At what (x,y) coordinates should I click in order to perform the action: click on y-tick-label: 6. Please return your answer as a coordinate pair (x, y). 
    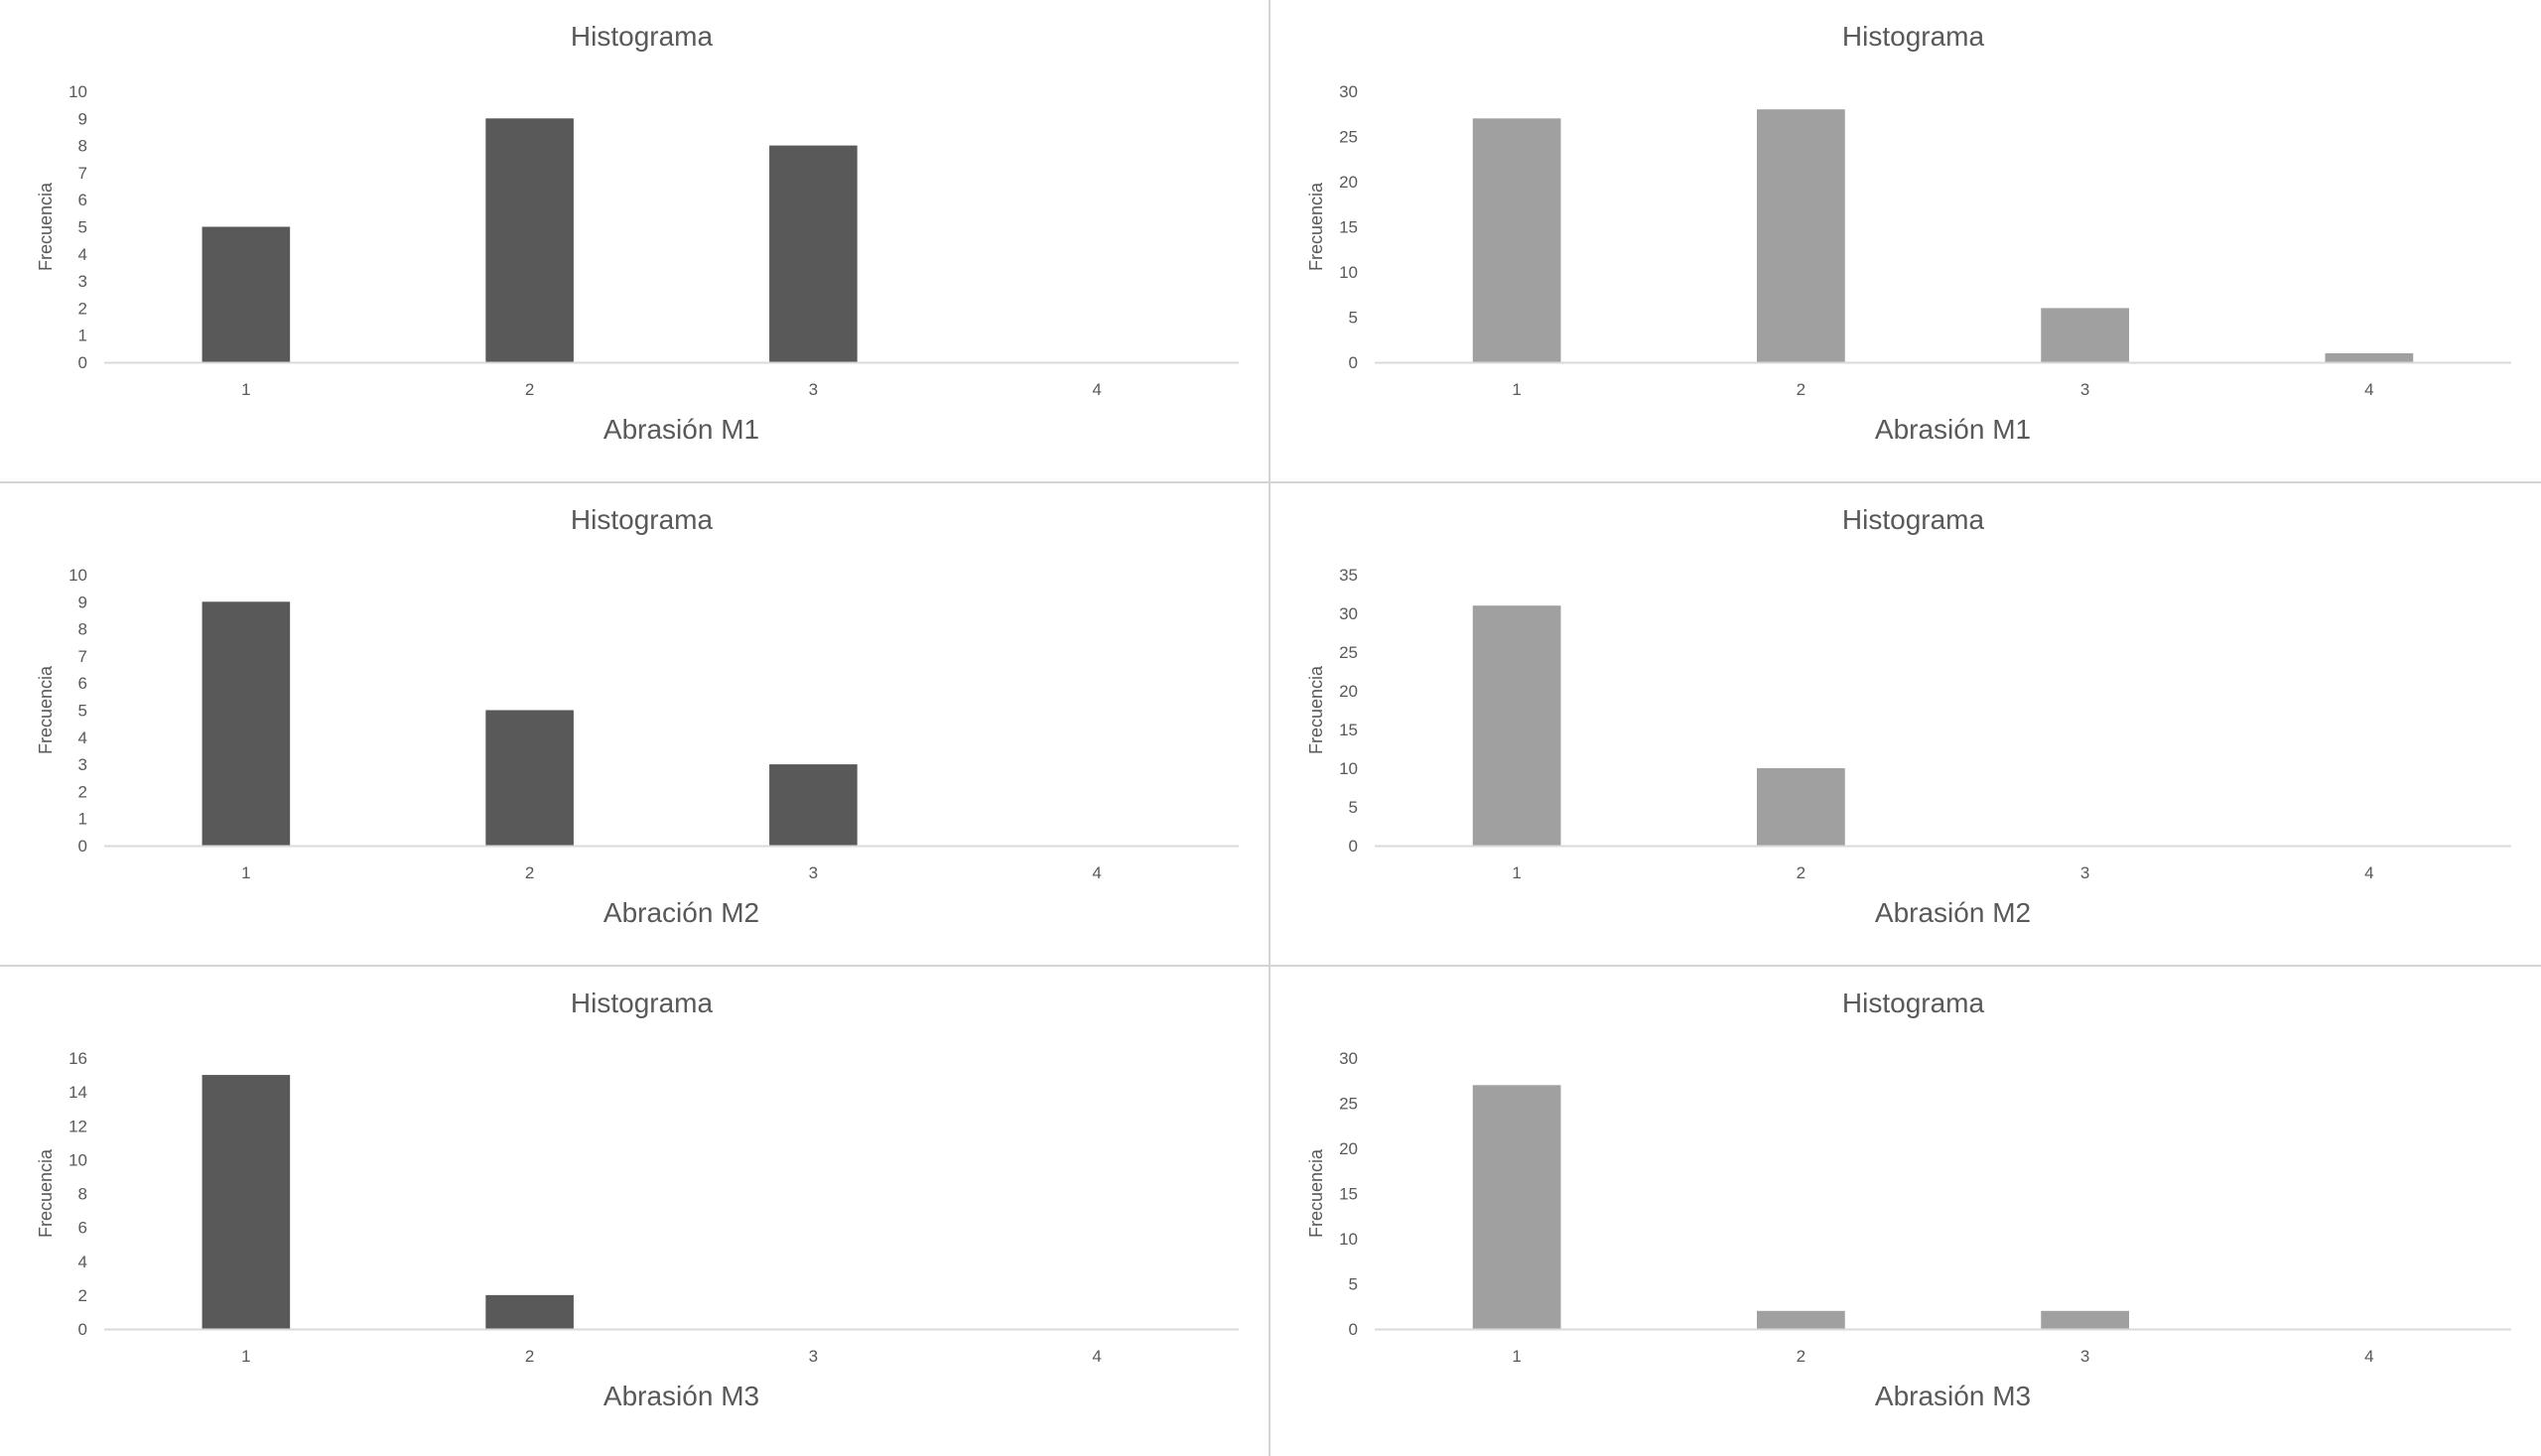
    Looking at the image, I should click on (82, 683).